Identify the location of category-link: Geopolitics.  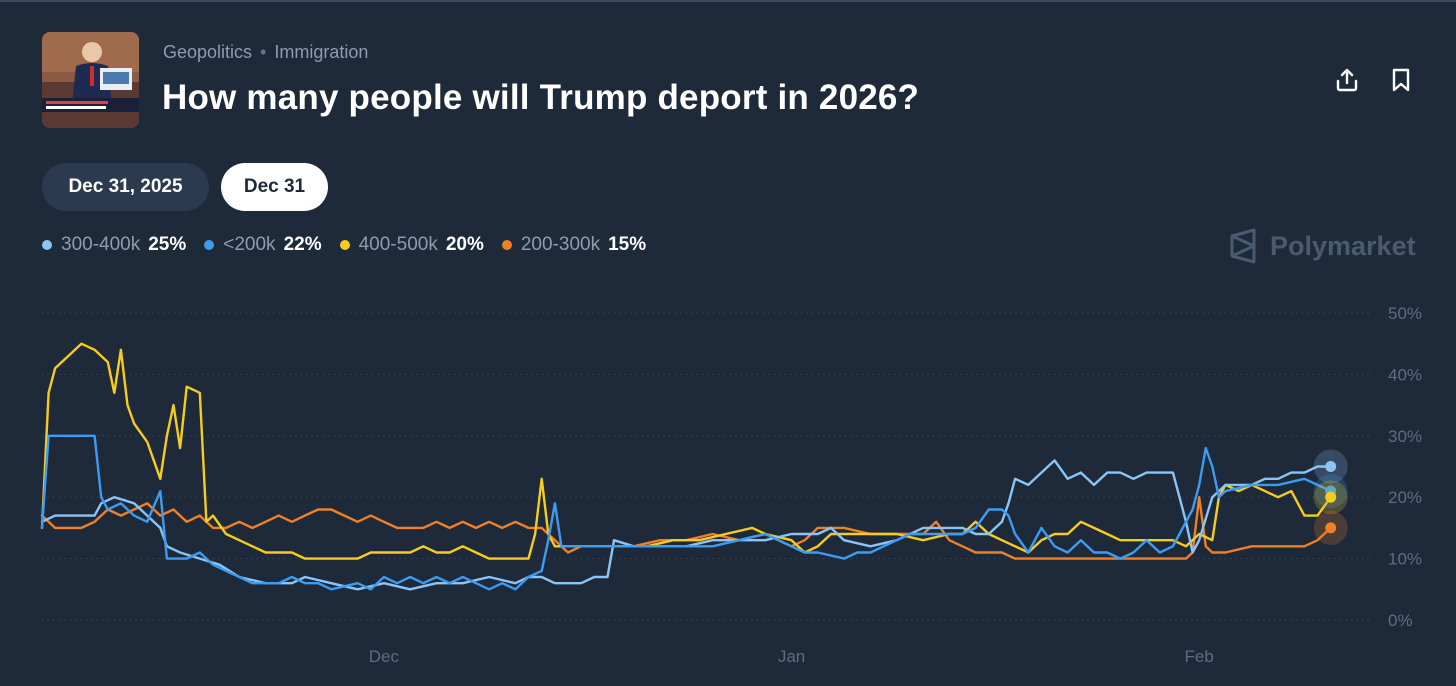
(208, 52).